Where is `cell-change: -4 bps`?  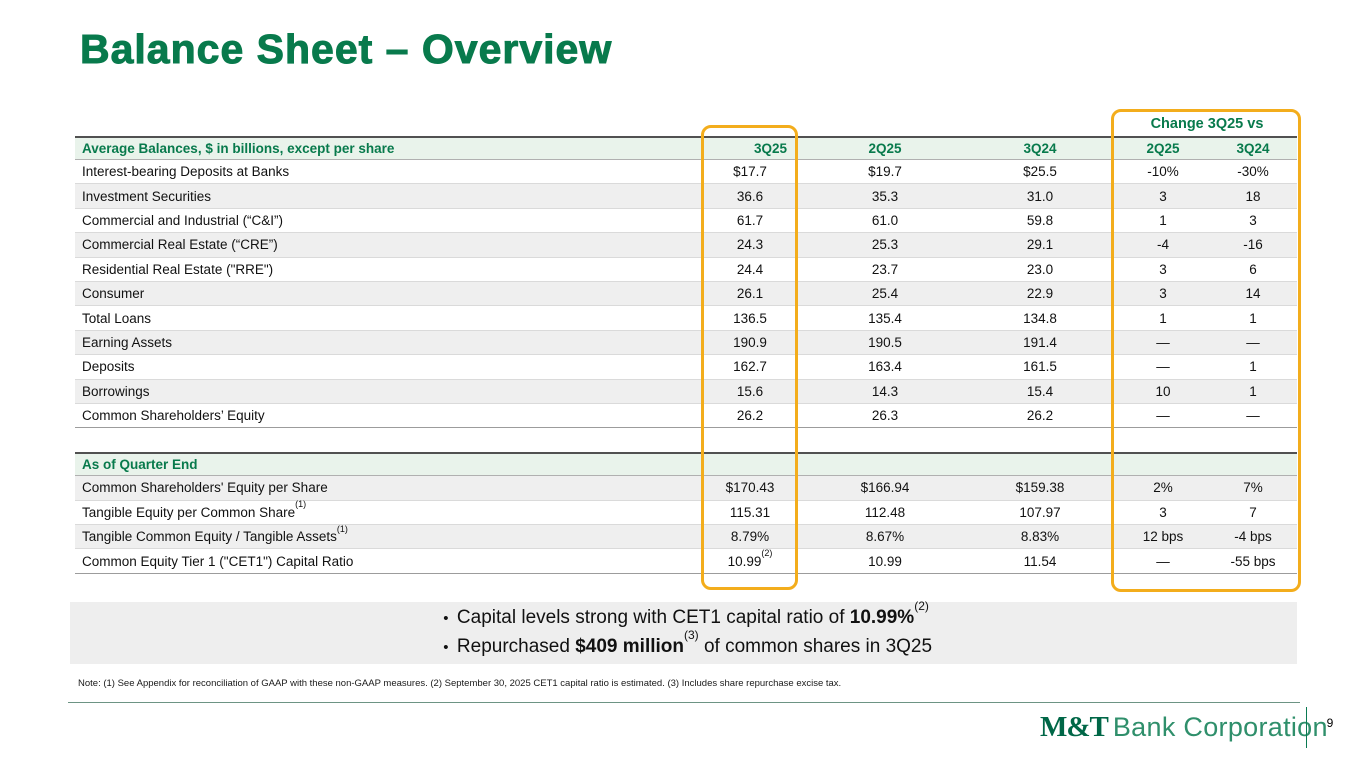
cell-change: -4 bps is located at coordinates (1253, 537).